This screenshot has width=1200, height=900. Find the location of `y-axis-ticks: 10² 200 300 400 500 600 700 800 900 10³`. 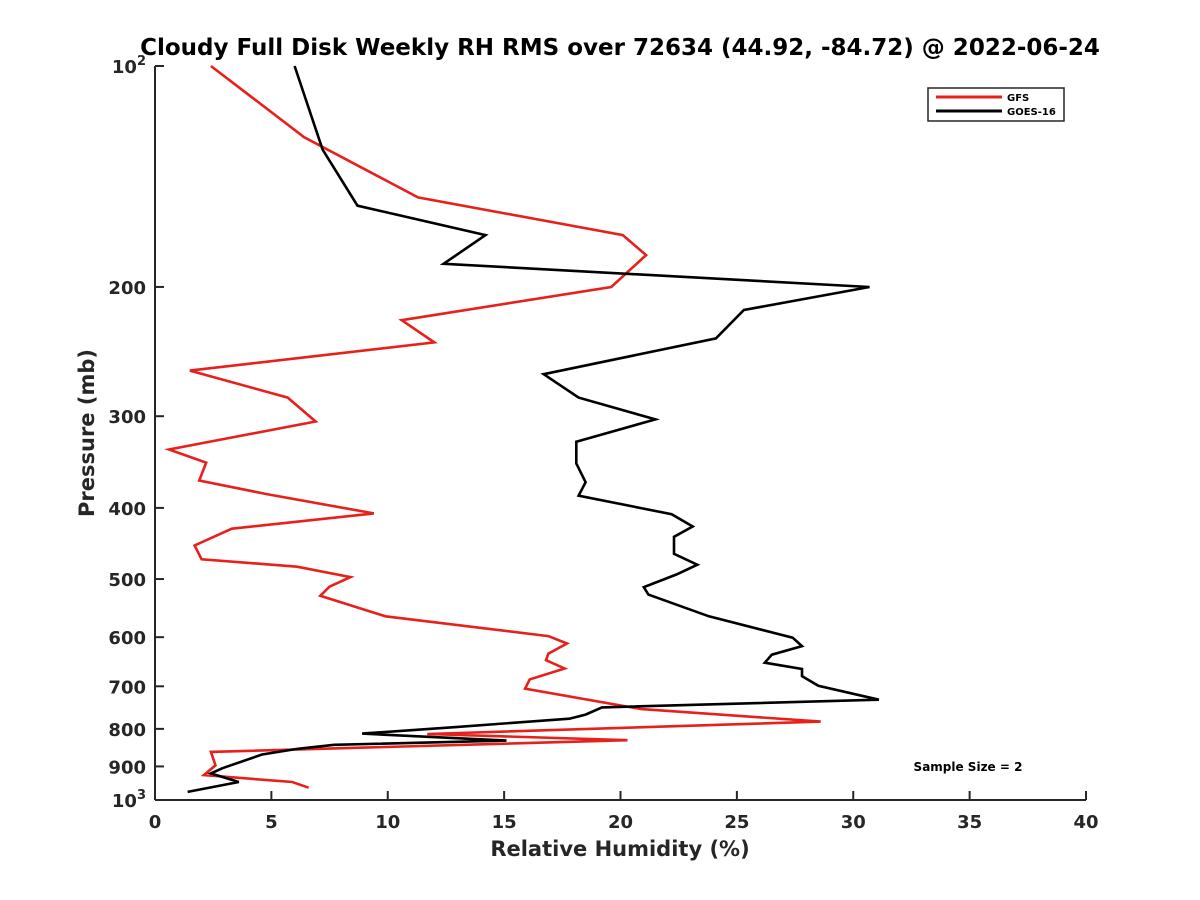

y-axis-ticks: 10² 200 300 400 500 600 700 800 900 10³ is located at coordinates (136, 433).